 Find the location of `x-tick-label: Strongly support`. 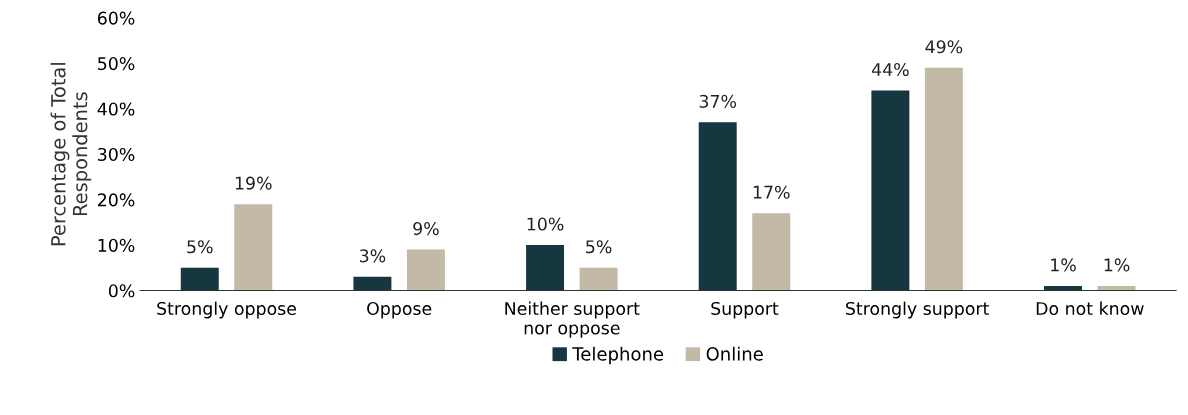

x-tick-label: Strongly support is located at coordinates (917, 310).